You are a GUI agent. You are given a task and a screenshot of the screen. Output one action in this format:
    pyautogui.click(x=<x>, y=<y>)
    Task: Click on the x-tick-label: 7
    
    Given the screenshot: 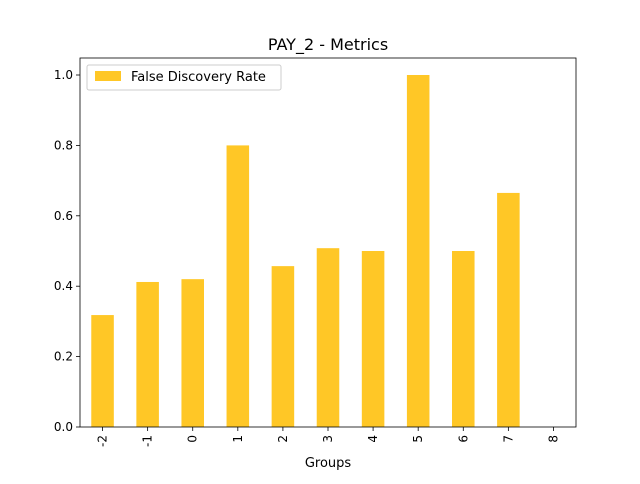 What is the action you would take?
    pyautogui.click(x=508, y=439)
    